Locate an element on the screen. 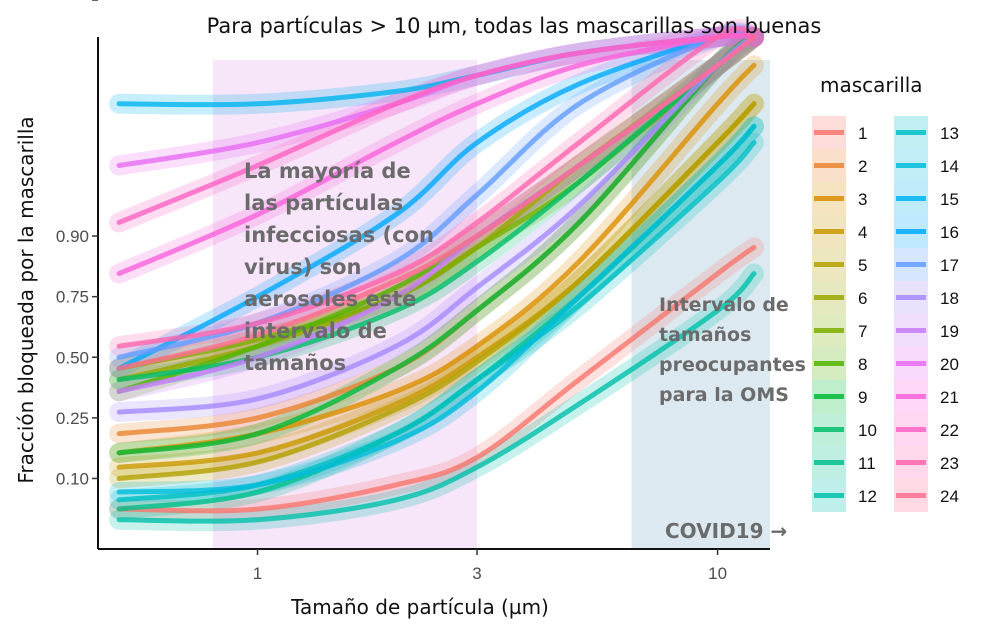 The height and width of the screenshot is (636, 983). legend-item-23: 23 is located at coordinates (926, 462).